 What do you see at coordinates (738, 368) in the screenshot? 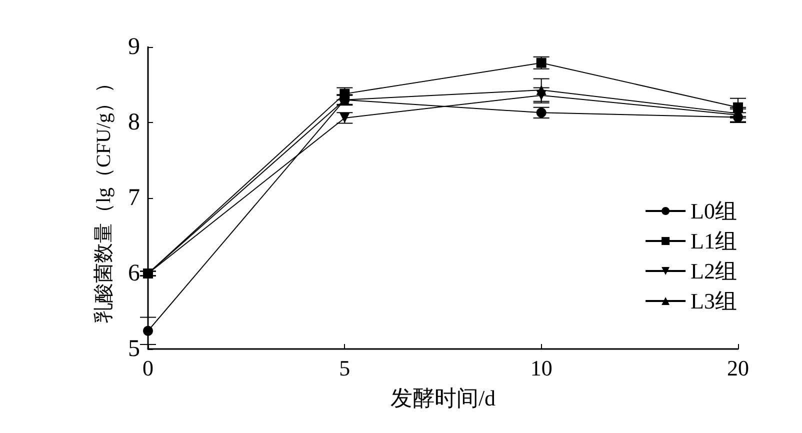
I see `x-tick-label: 20` at bounding box center [738, 368].